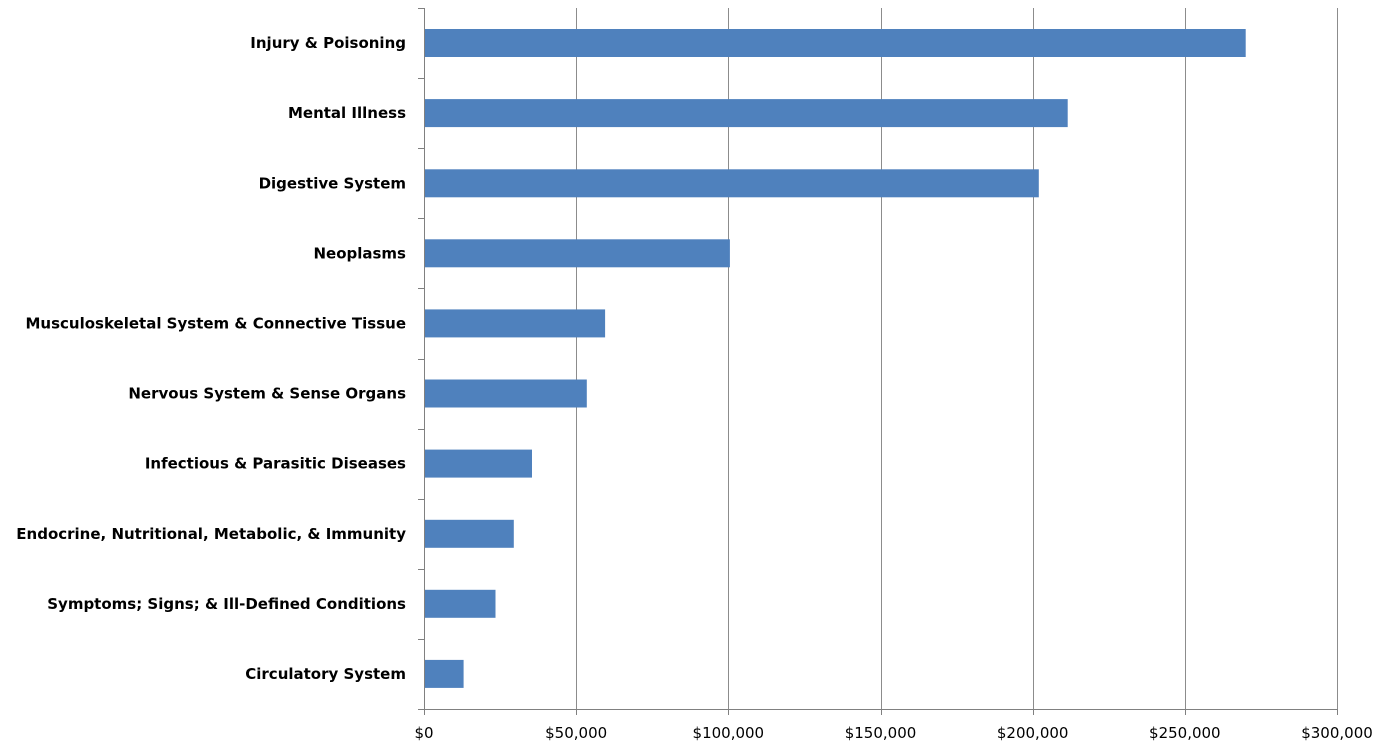 Image resolution: width=1395 pixels, height=750 pixels. I want to click on category-label: Circulatory System, so click(325, 674).